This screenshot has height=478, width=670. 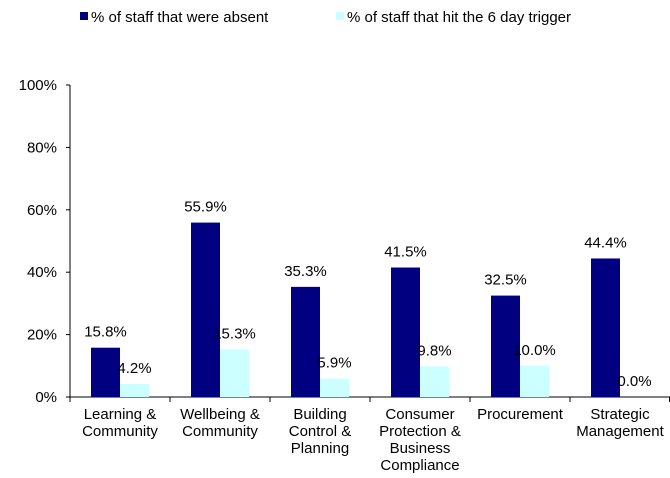 What do you see at coordinates (459, 17) in the screenshot?
I see `legend-label-2: % of staff that hit the 6 day trigger` at bounding box center [459, 17].